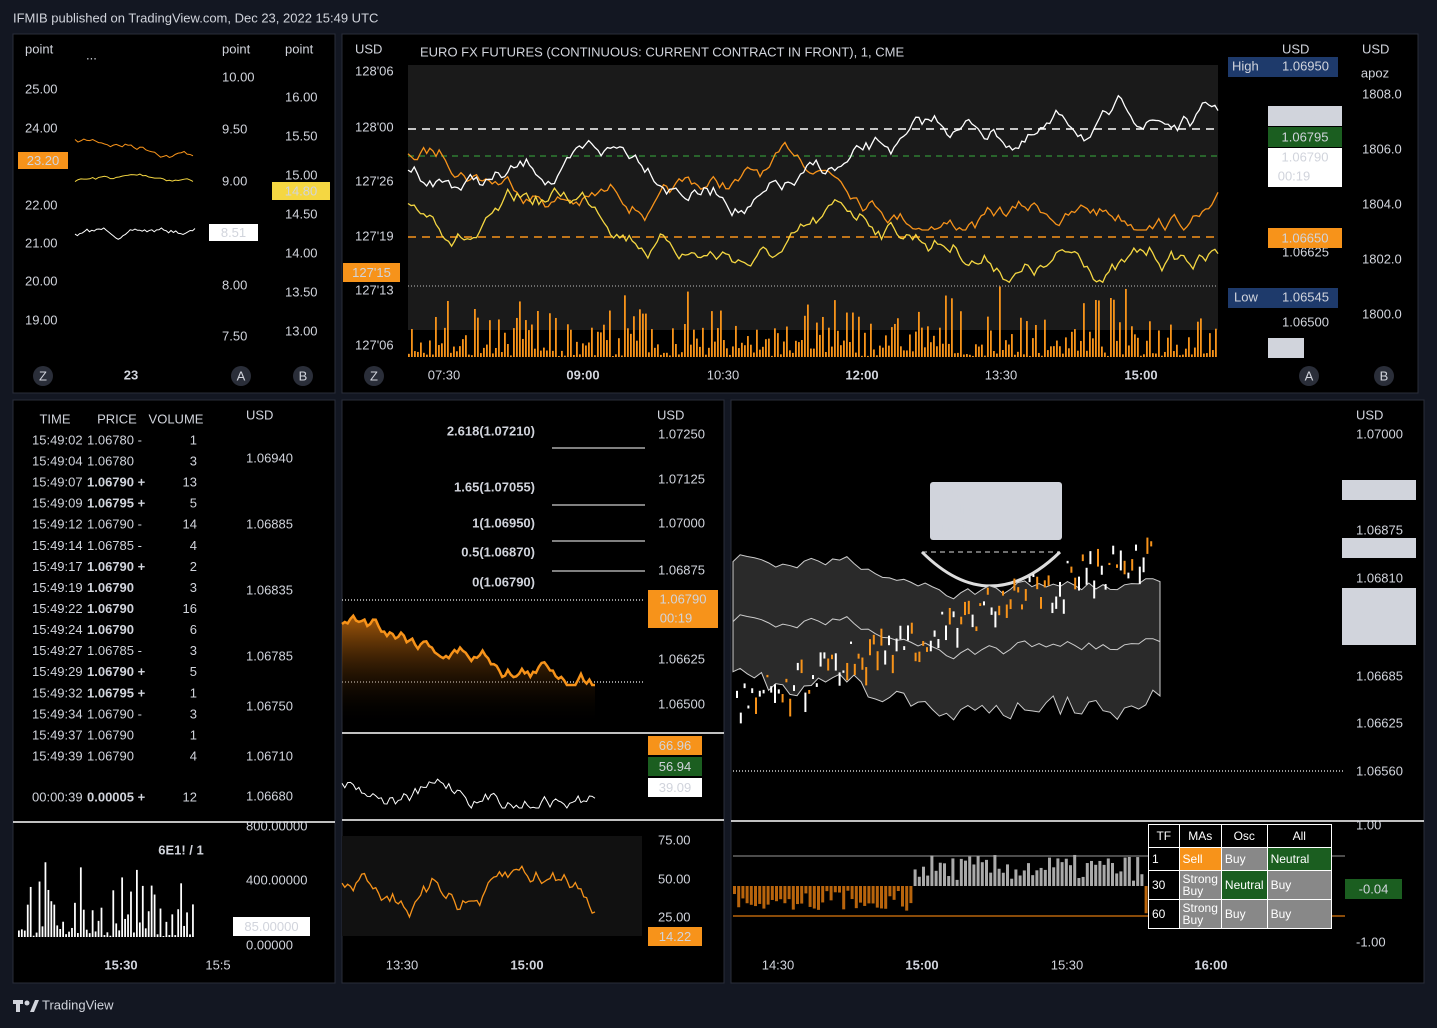 Image resolution: width=1437 pixels, height=1028 pixels. Describe the element at coordinates (491, 430) in the screenshot. I see `fib-label: 2.618(1.07210)` at that location.